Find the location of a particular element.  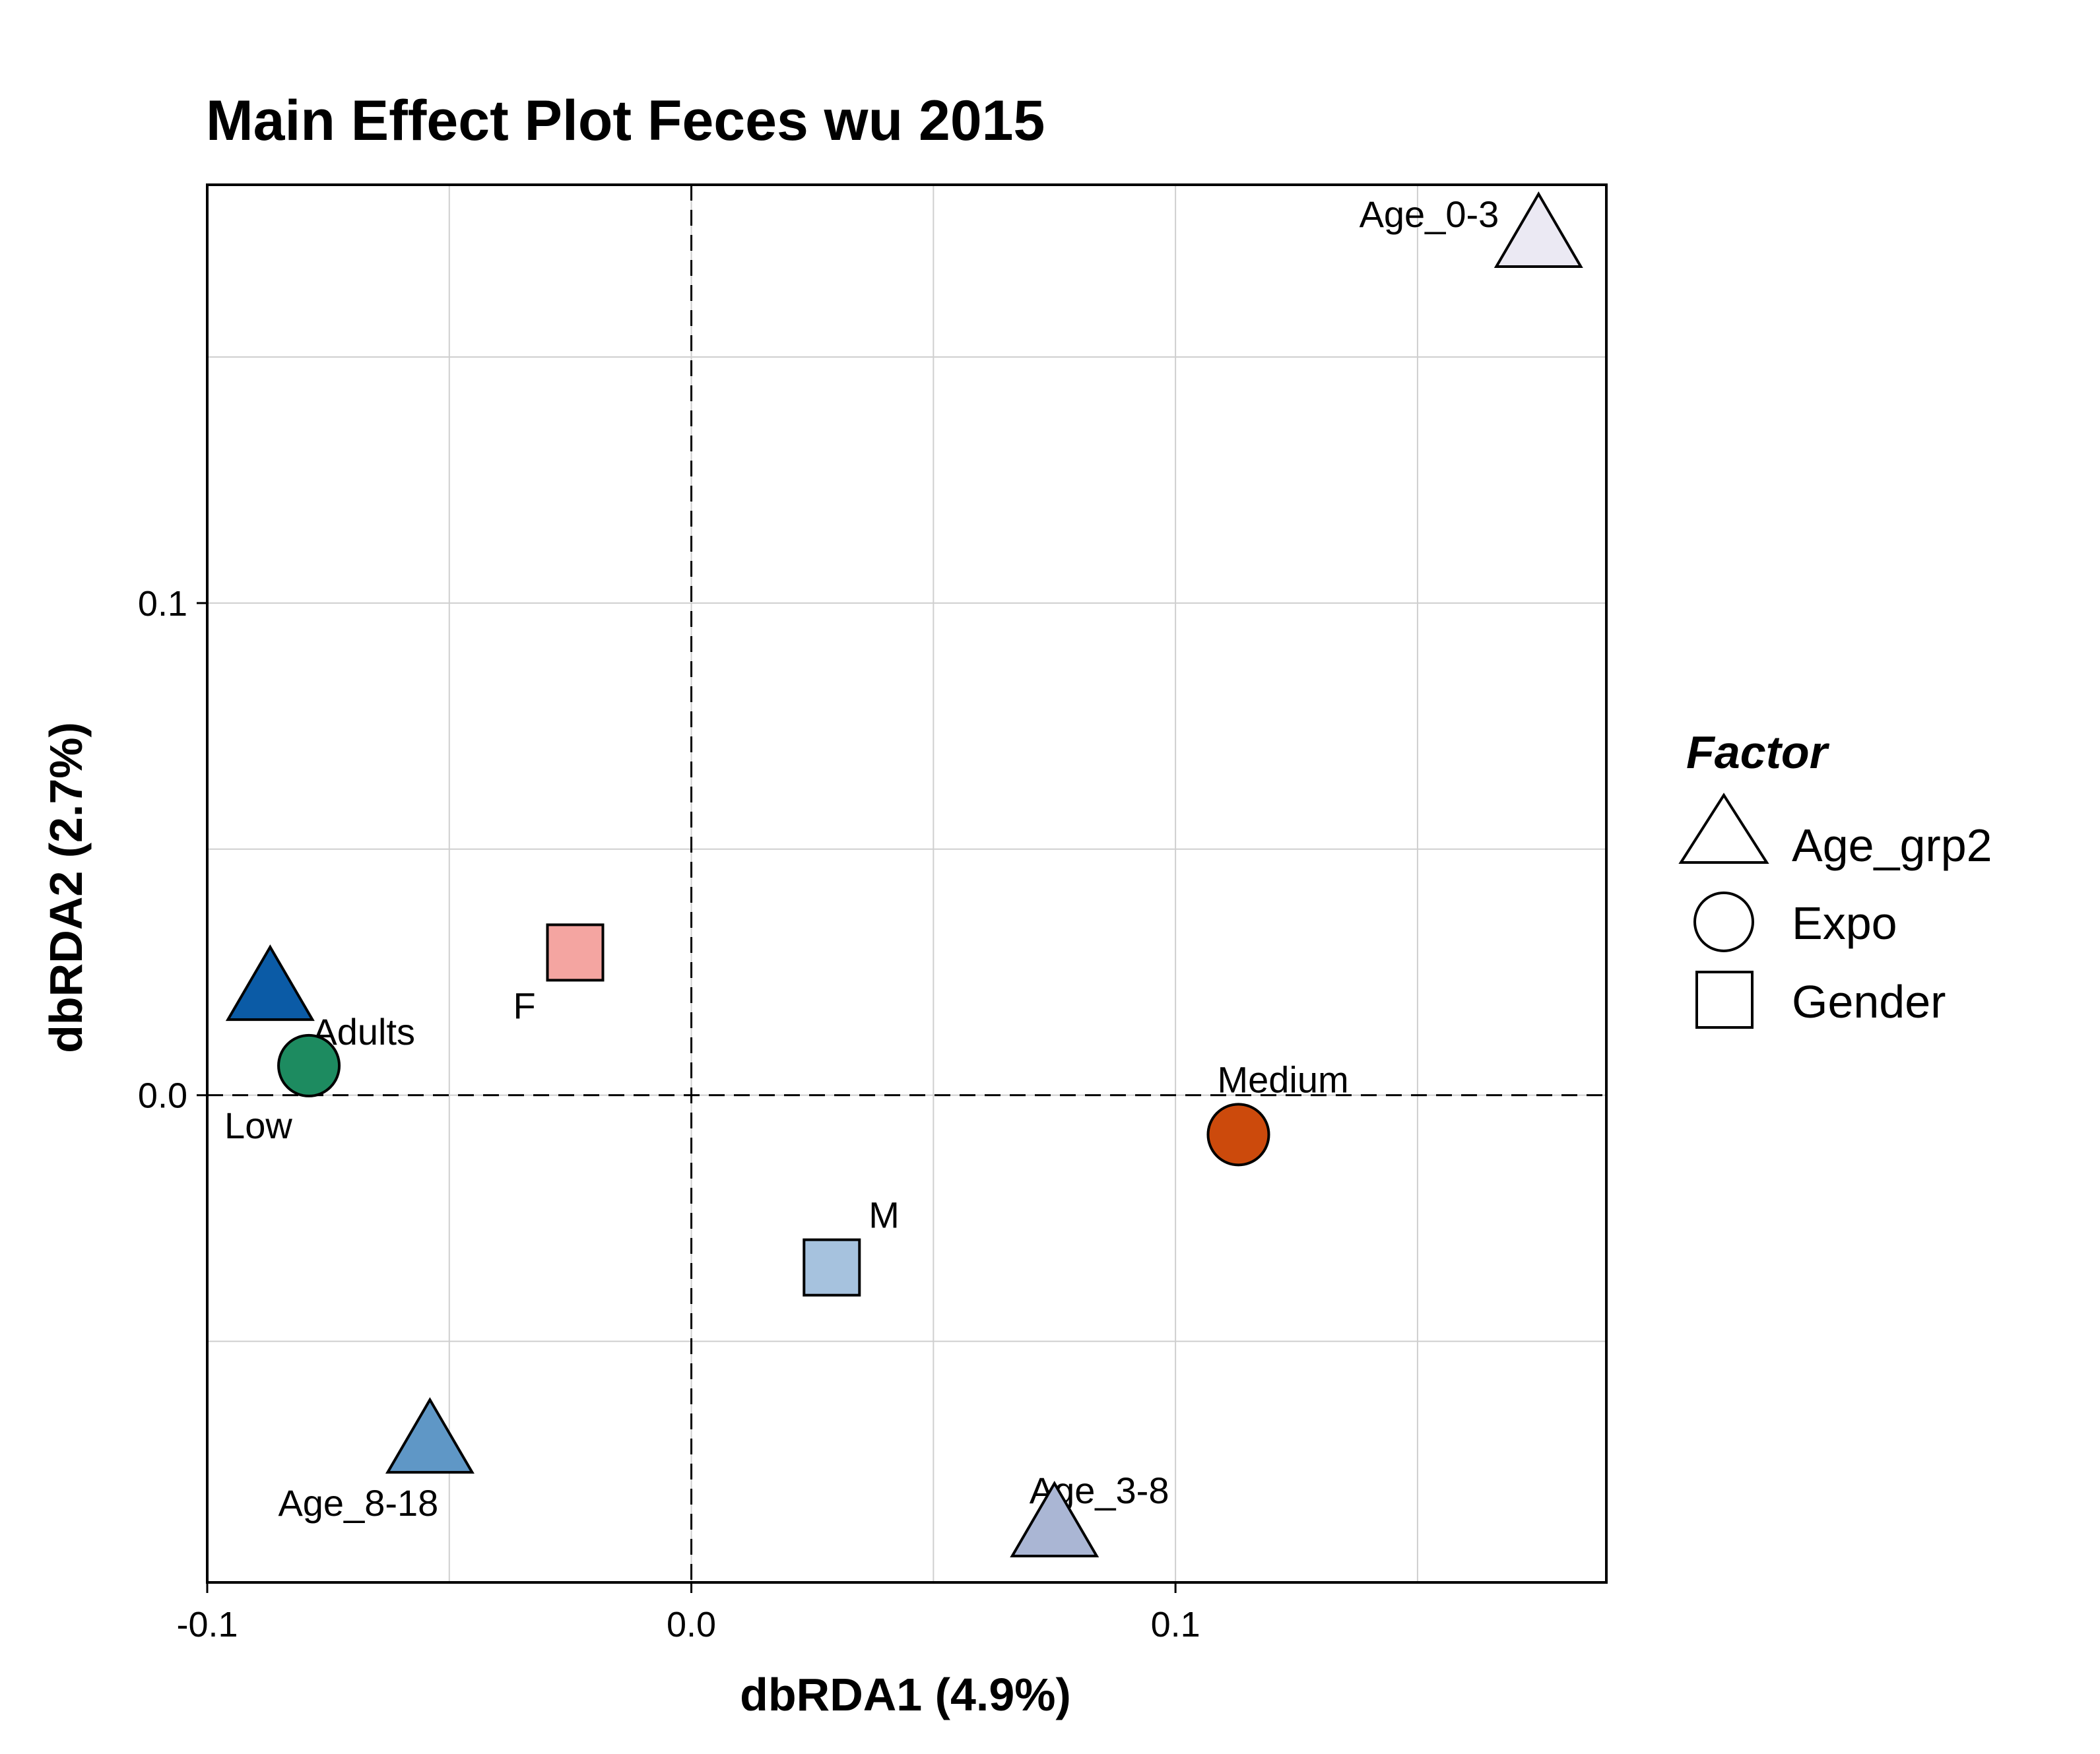

legend: Factor Age_grp2 Expo Gender is located at coordinates (1835, 878).